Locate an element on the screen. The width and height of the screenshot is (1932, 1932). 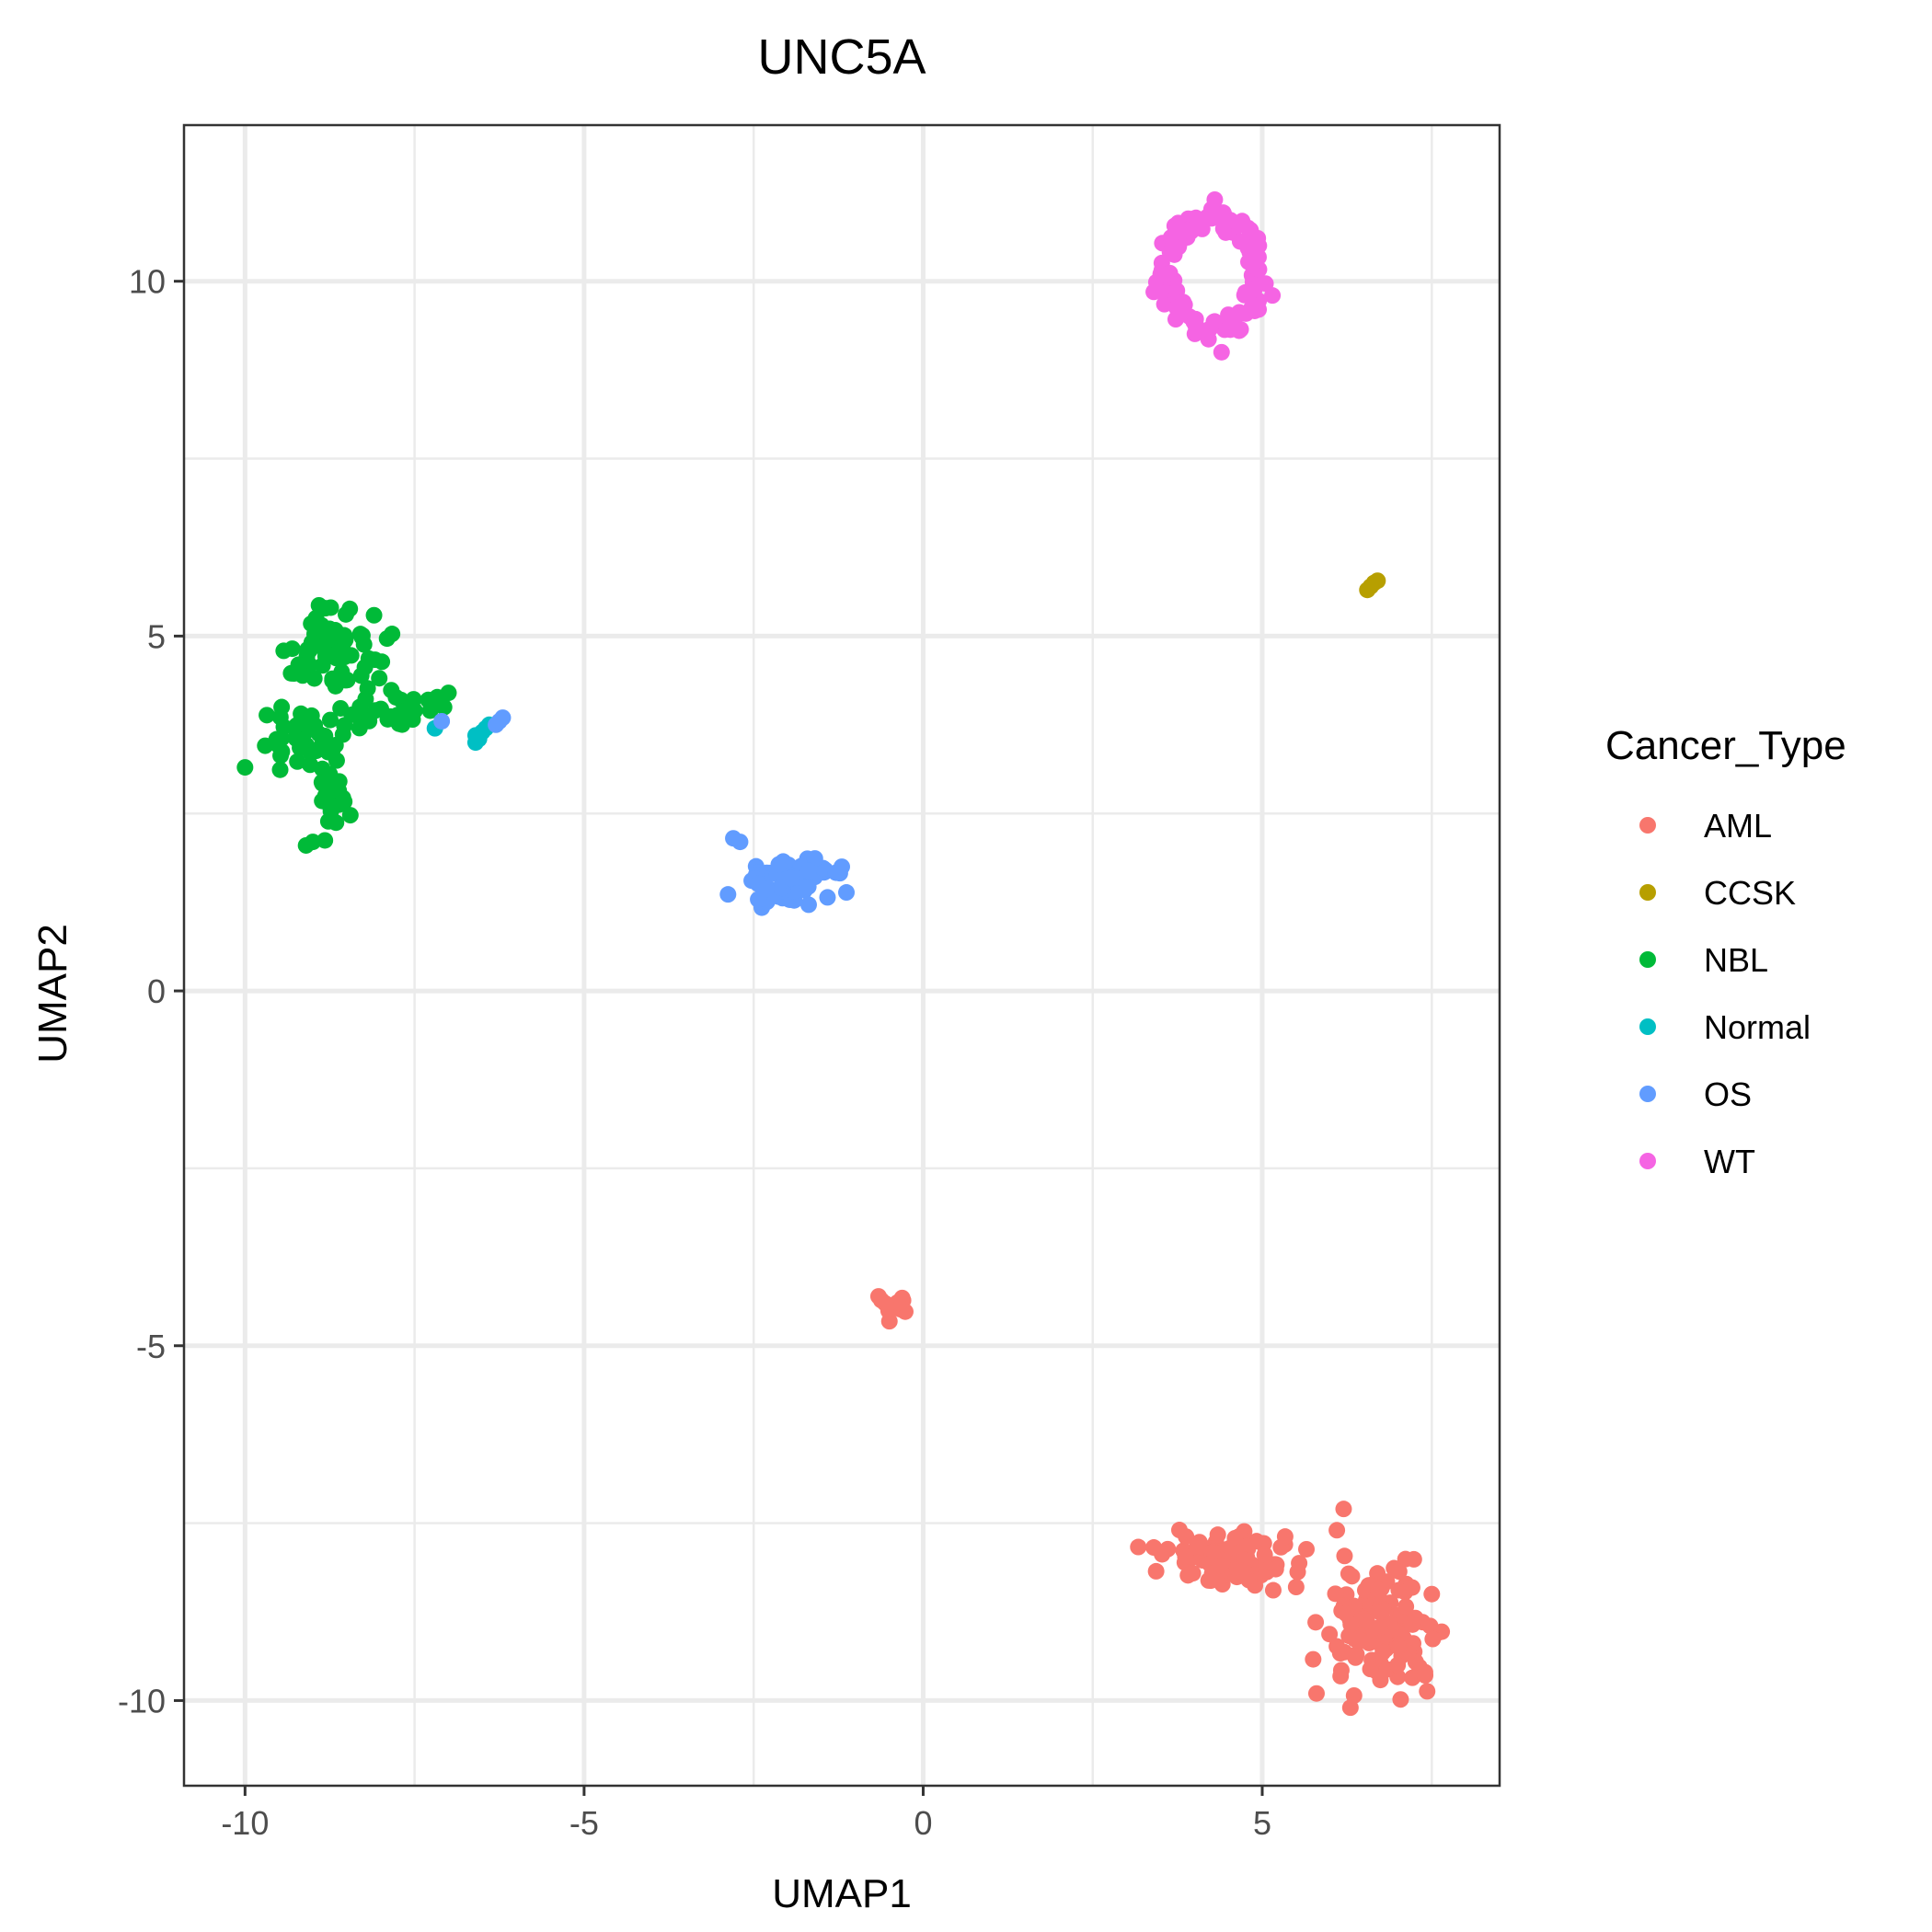
x-tick-label: 5 is located at coordinates (1262, 1823).